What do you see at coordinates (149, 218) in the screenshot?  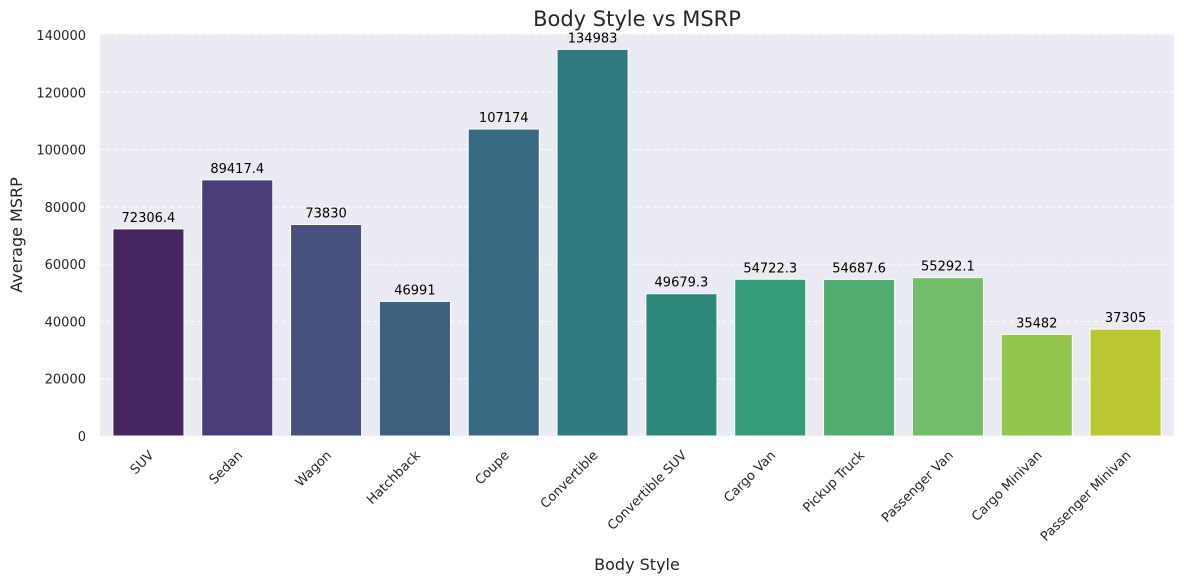 I see `data-label: 72306.4` at bounding box center [149, 218].